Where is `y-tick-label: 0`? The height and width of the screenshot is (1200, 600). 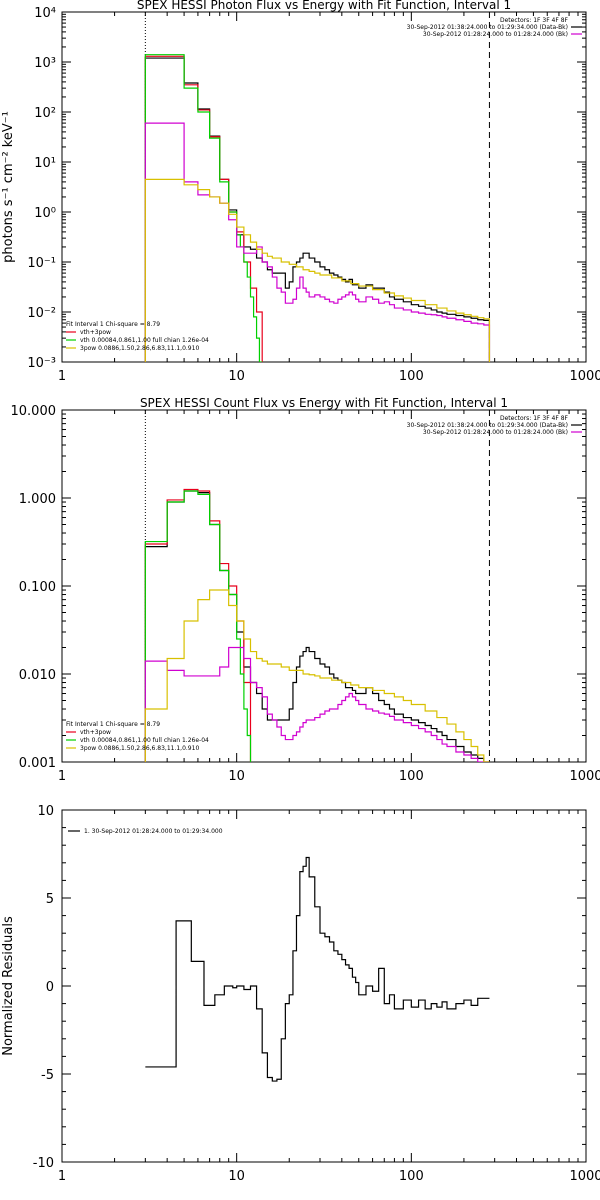 y-tick-label: 0 is located at coordinates (50, 987).